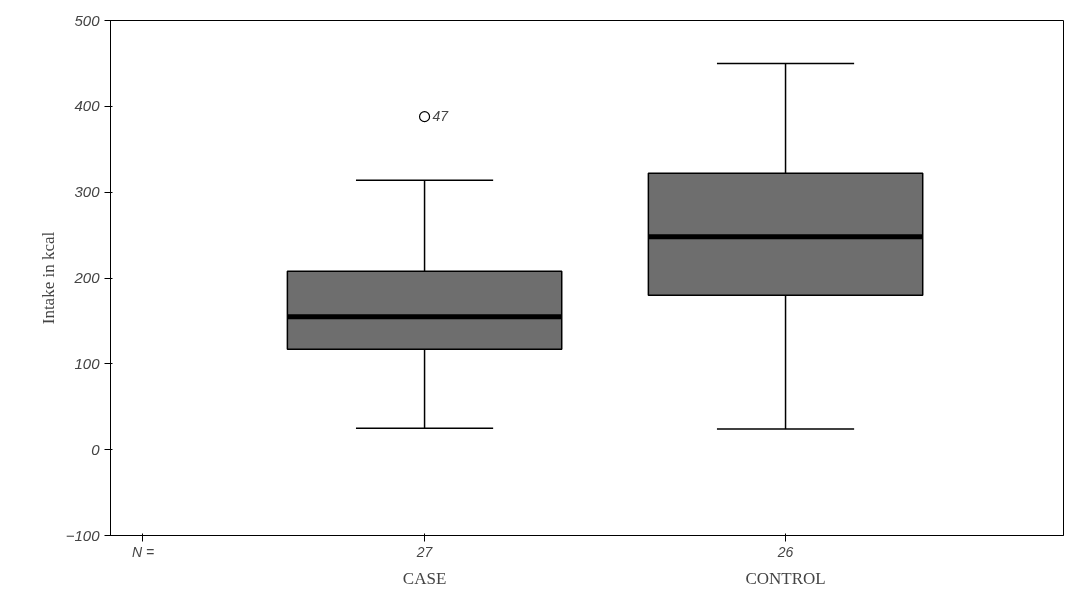  I want to click on annotation: 47, so click(441, 115).